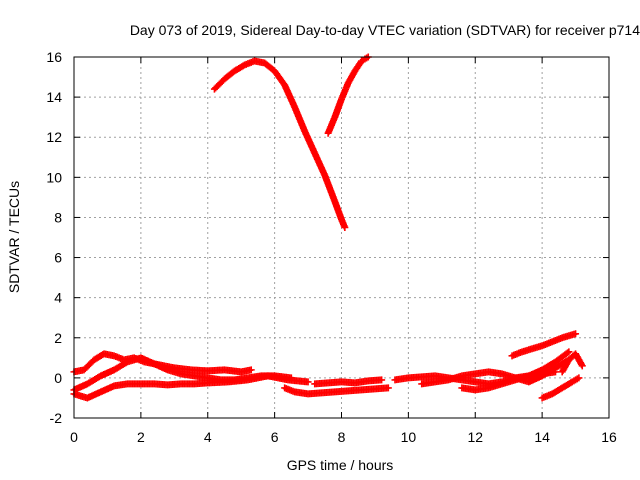 The height and width of the screenshot is (480, 640). Describe the element at coordinates (542, 437) in the screenshot. I see `x-tick-label: 14` at that location.